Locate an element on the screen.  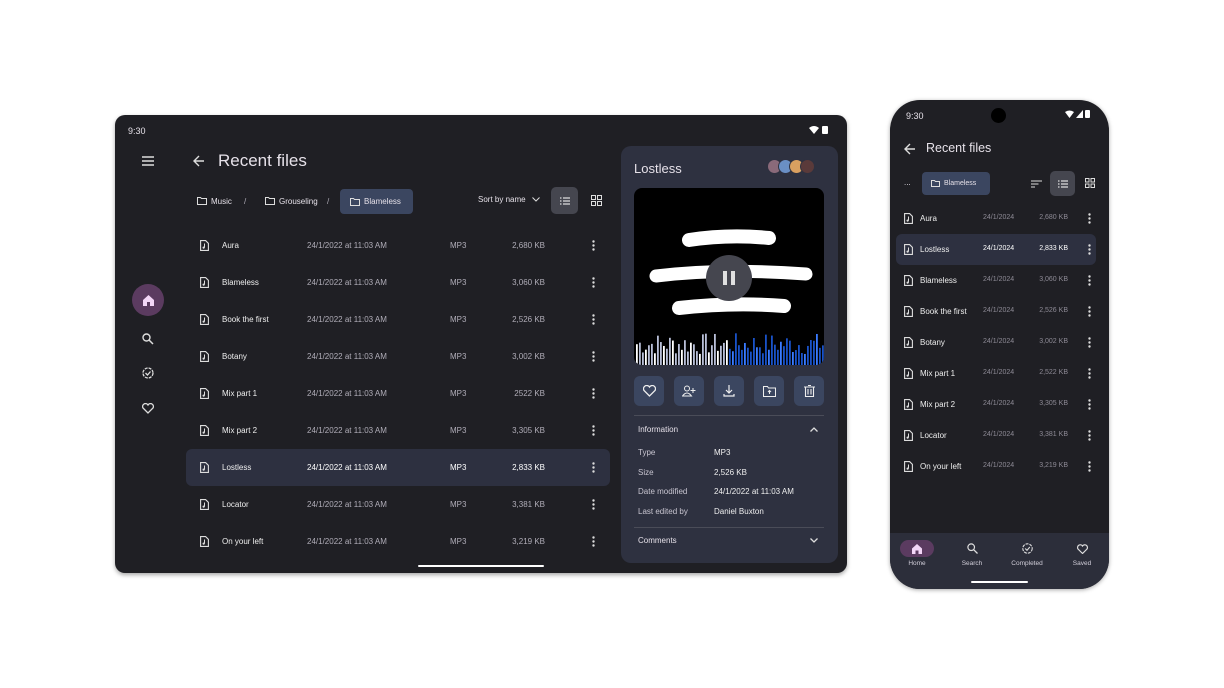
comments-section-header: Comments is located at coordinates (729, 541).